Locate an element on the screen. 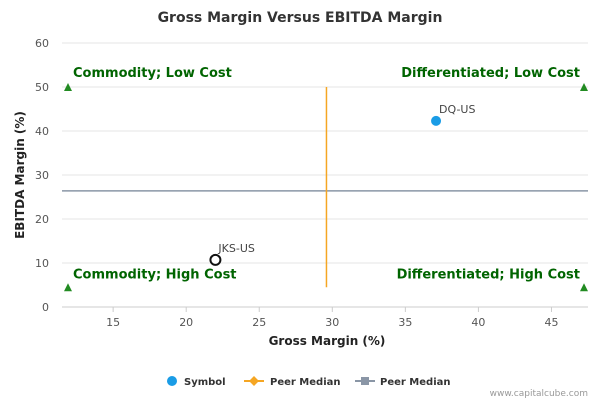  y-tick-label: 0 is located at coordinates (45, 307).